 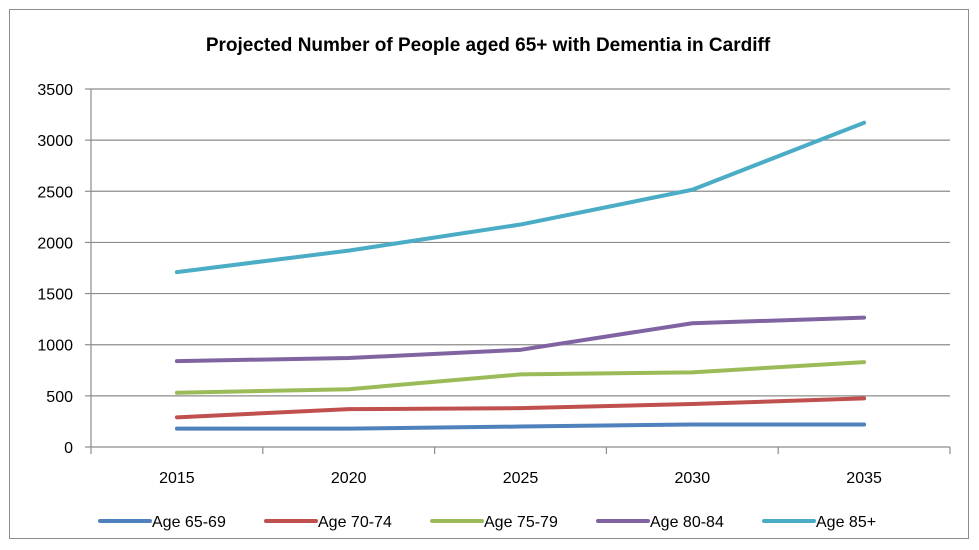 What do you see at coordinates (864, 478) in the screenshot?
I see `x-tick-label: 2035` at bounding box center [864, 478].